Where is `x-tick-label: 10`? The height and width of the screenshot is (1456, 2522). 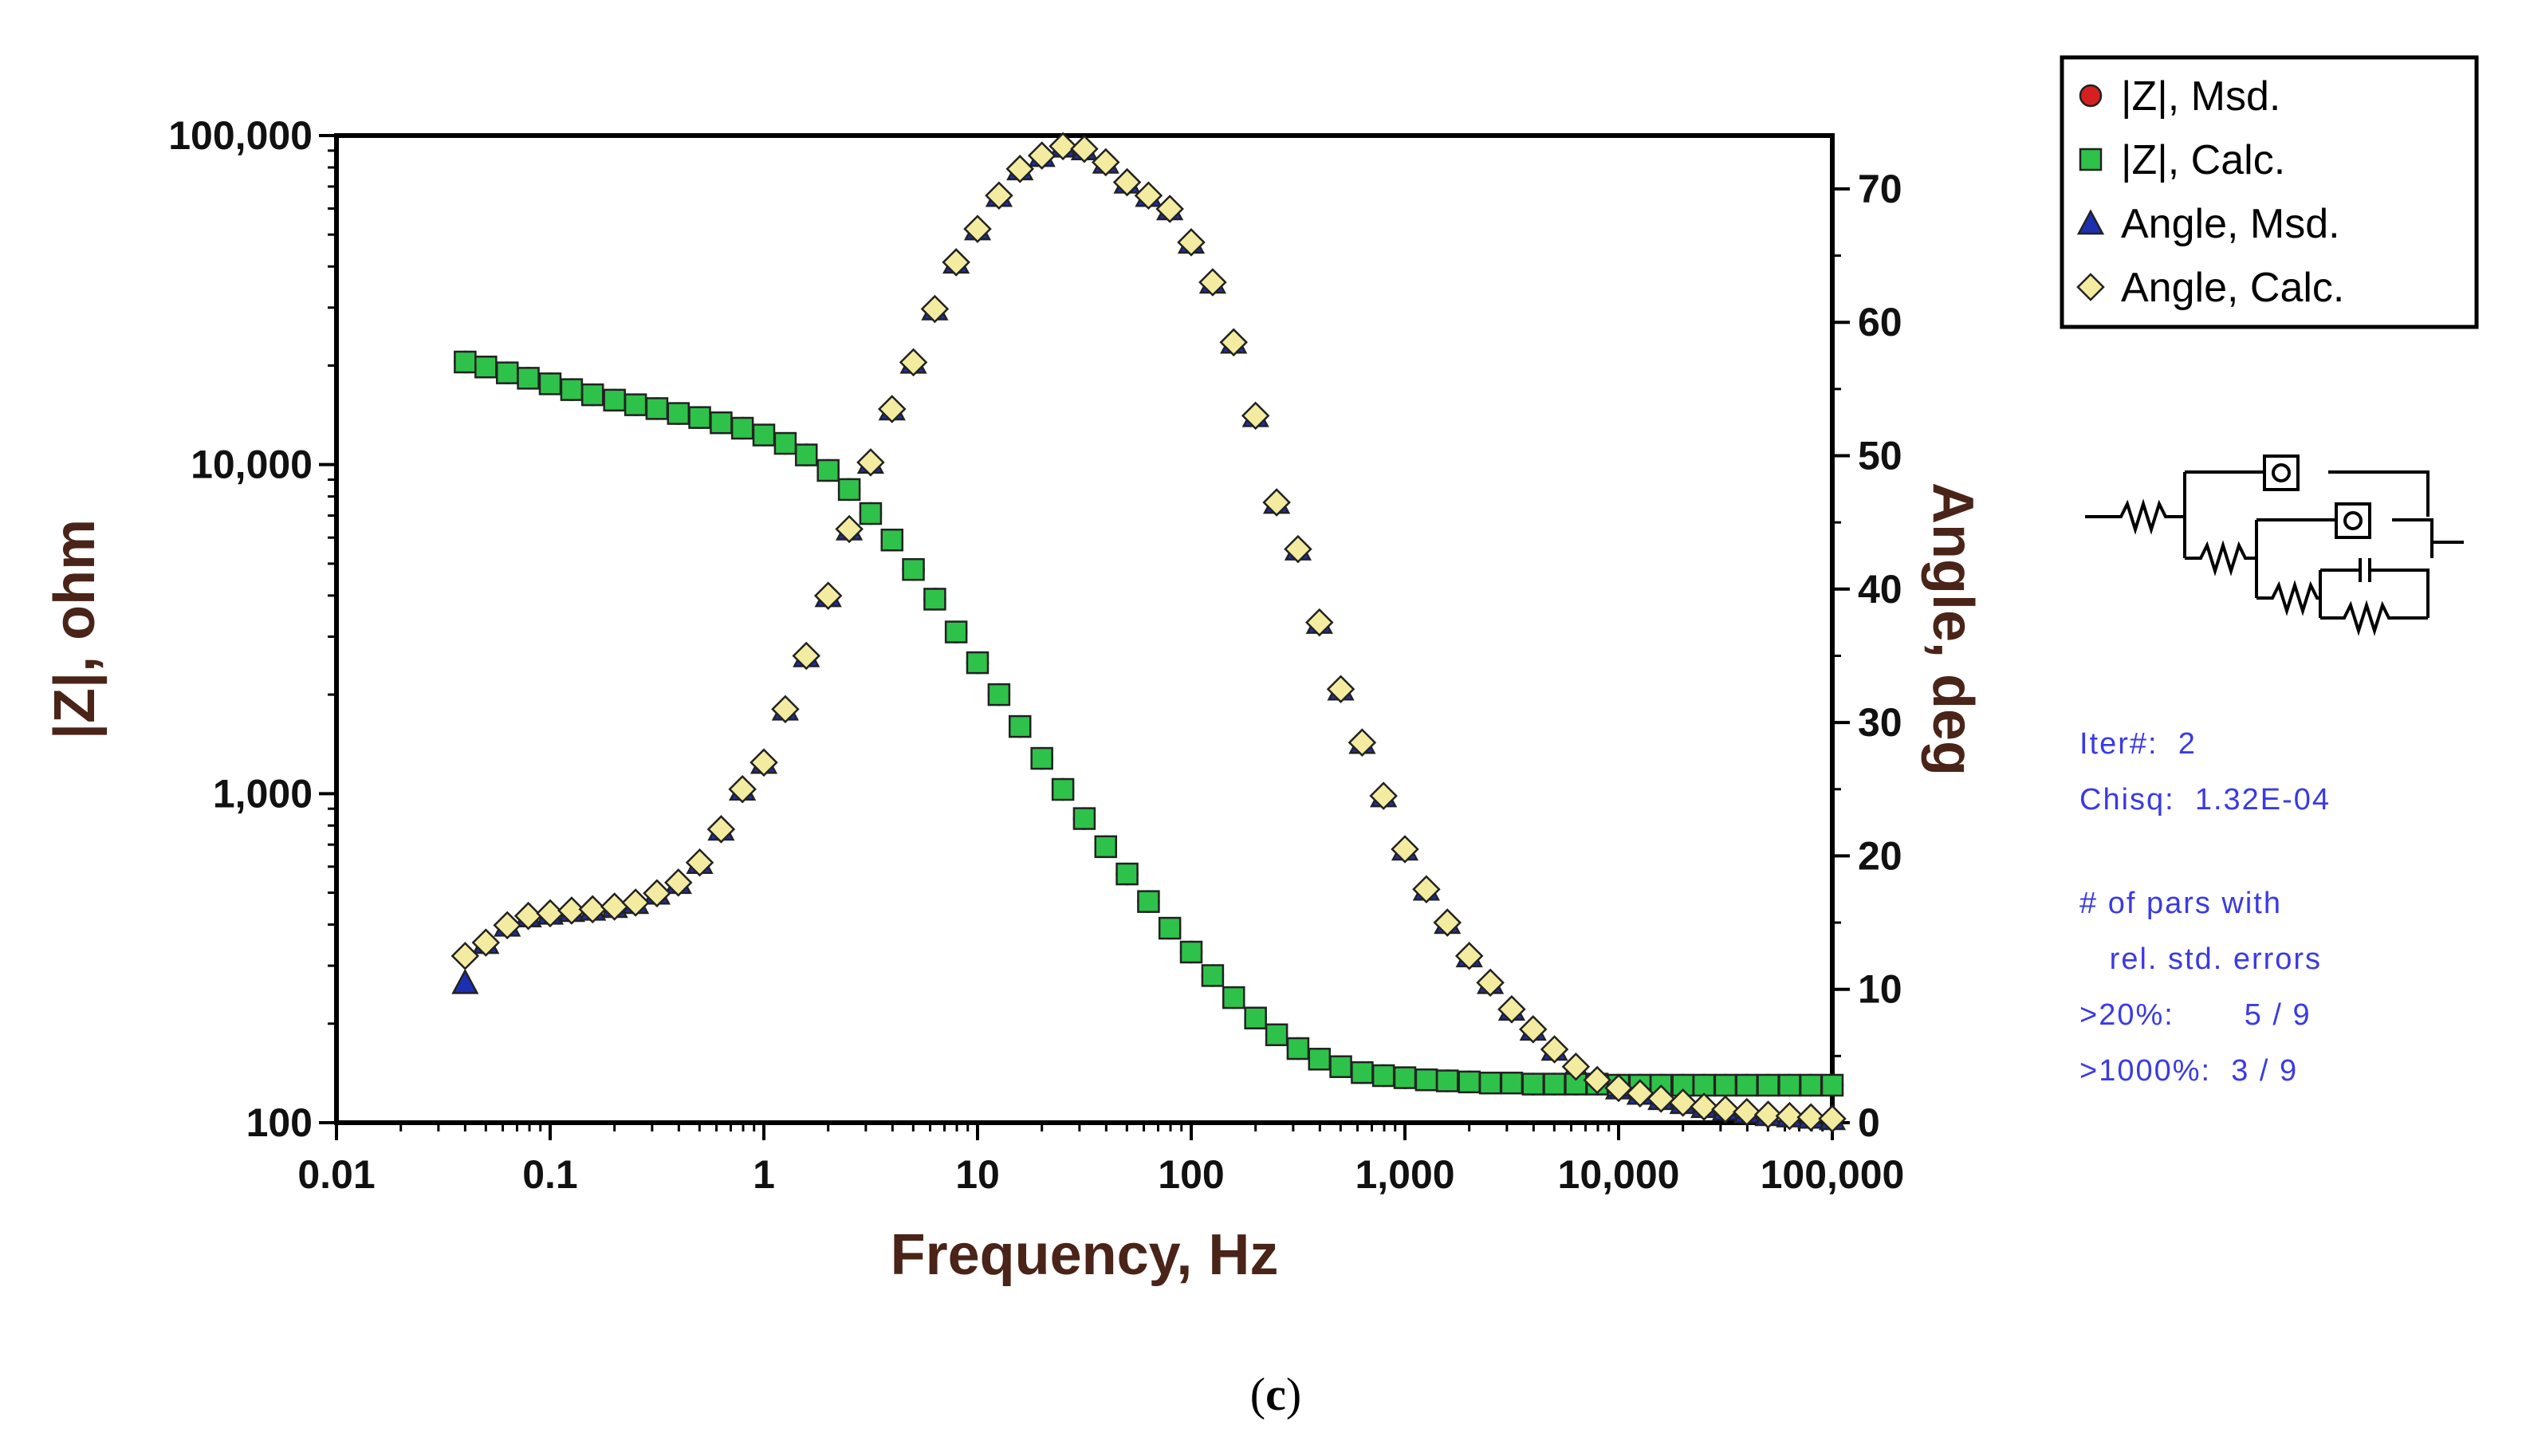 x-tick-label: 10 is located at coordinates (978, 1174).